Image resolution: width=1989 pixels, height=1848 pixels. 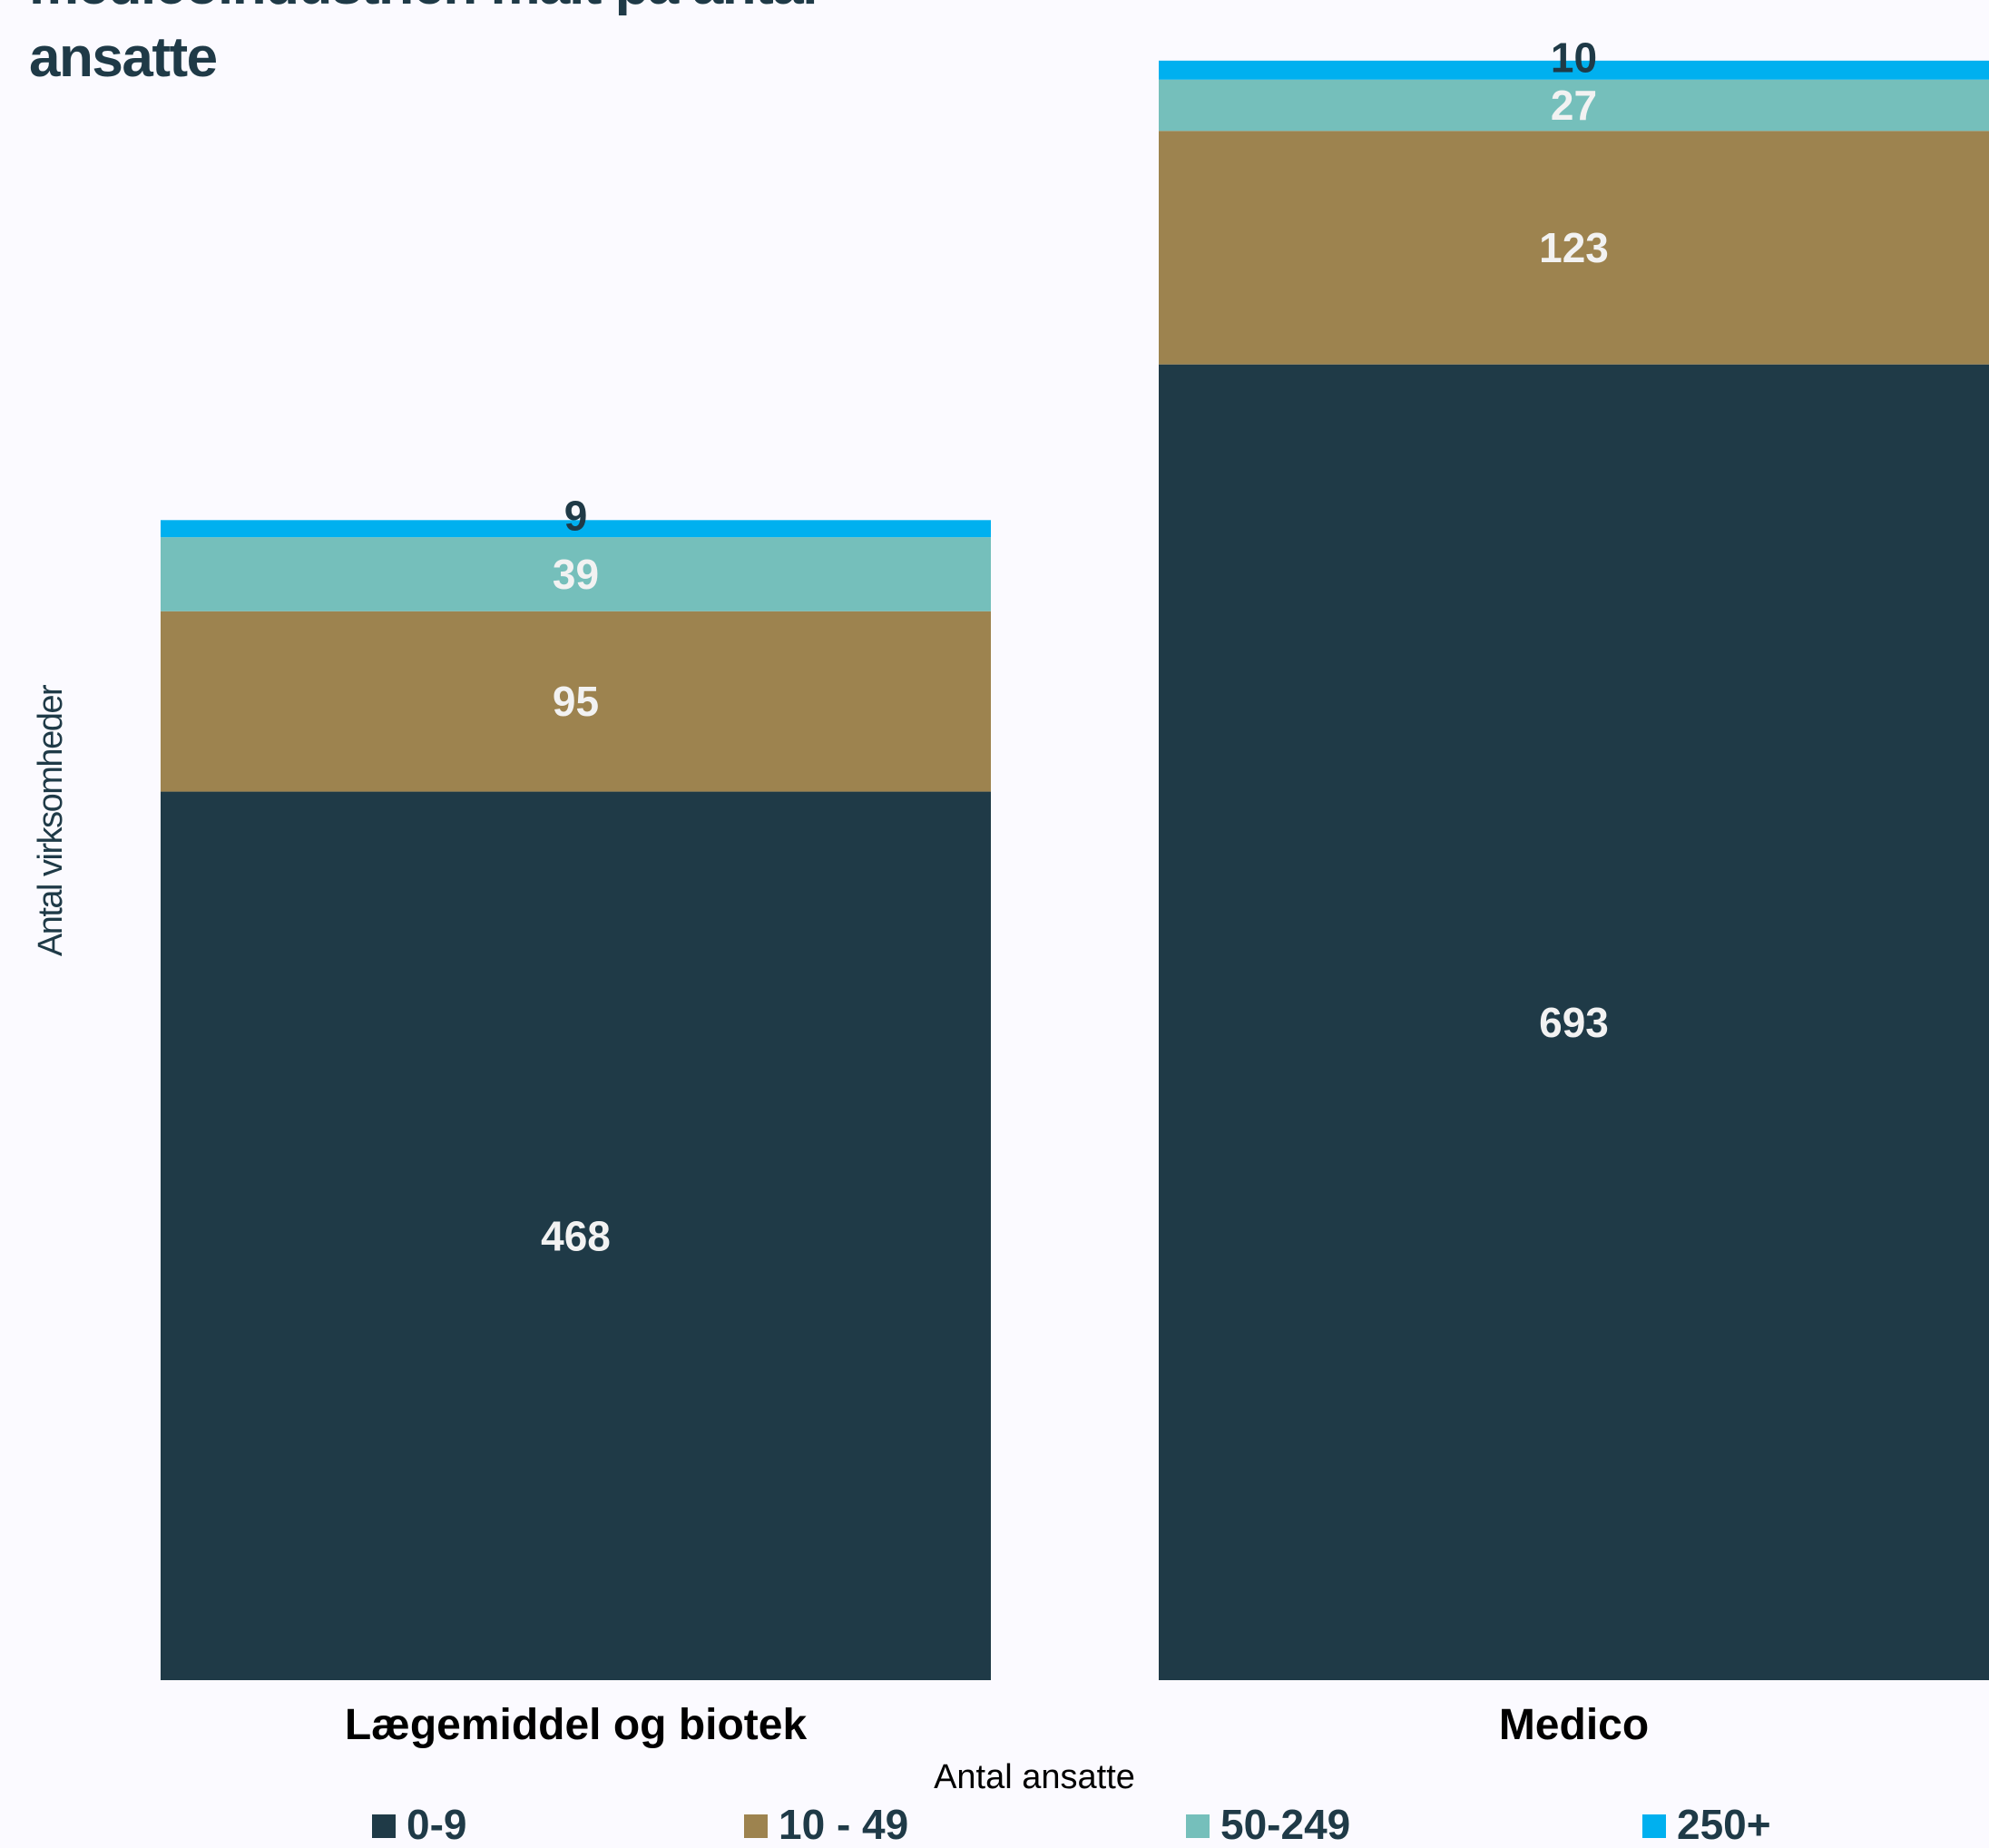 I want to click on bar-laegemiddel-0-9-label: 468, so click(x=576, y=1235).